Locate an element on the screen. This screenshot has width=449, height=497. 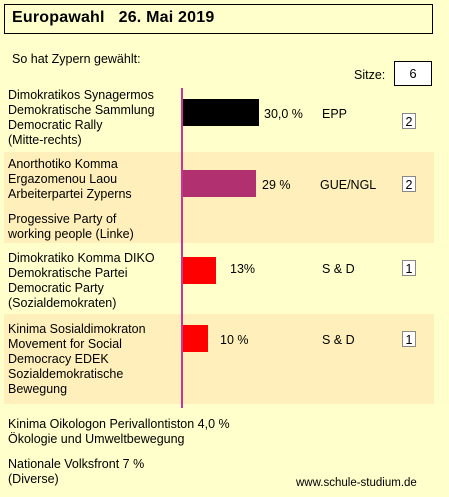
bar-dimokratikos-synagermos is located at coordinates (221, 112).